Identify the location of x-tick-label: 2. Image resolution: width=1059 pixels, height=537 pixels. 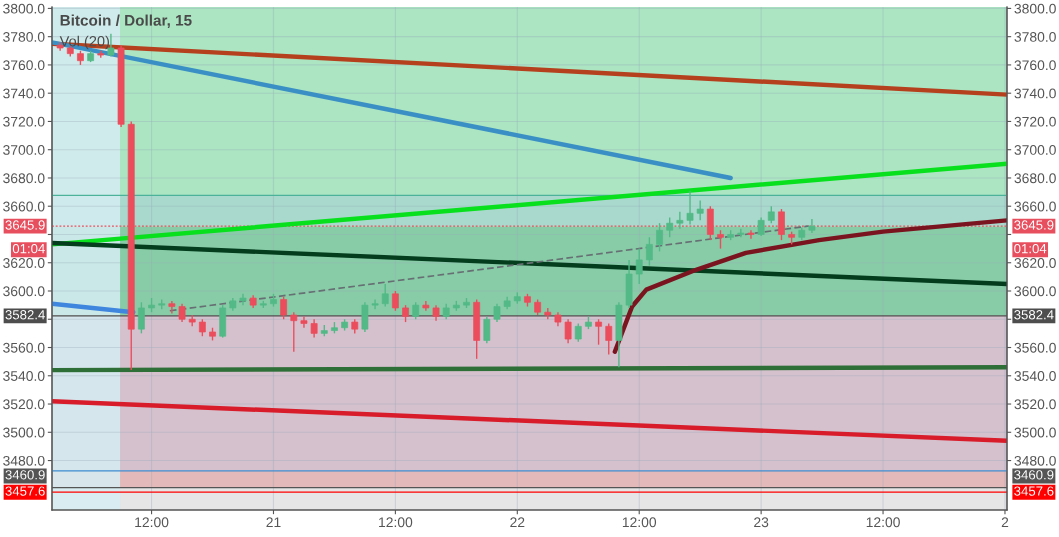
(1005, 522).